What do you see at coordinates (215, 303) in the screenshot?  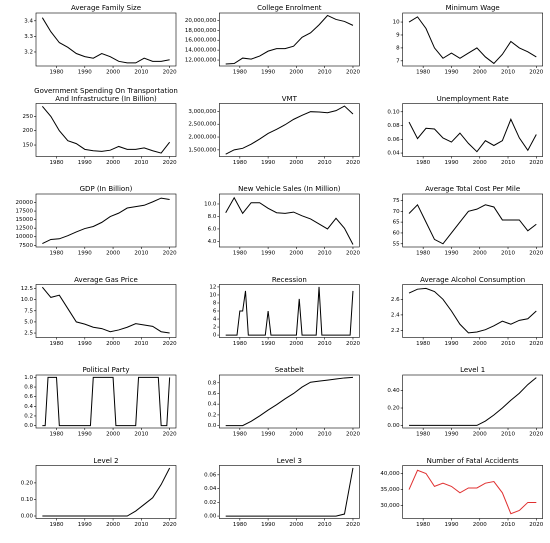 I see `y-tick-label: 8` at bounding box center [215, 303].